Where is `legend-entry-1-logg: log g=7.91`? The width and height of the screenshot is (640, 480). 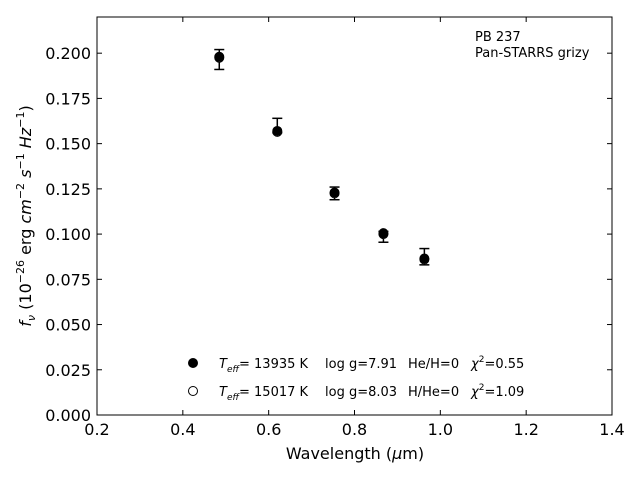
legend-entry-1-logg: log g=7.91 is located at coordinates (361, 364).